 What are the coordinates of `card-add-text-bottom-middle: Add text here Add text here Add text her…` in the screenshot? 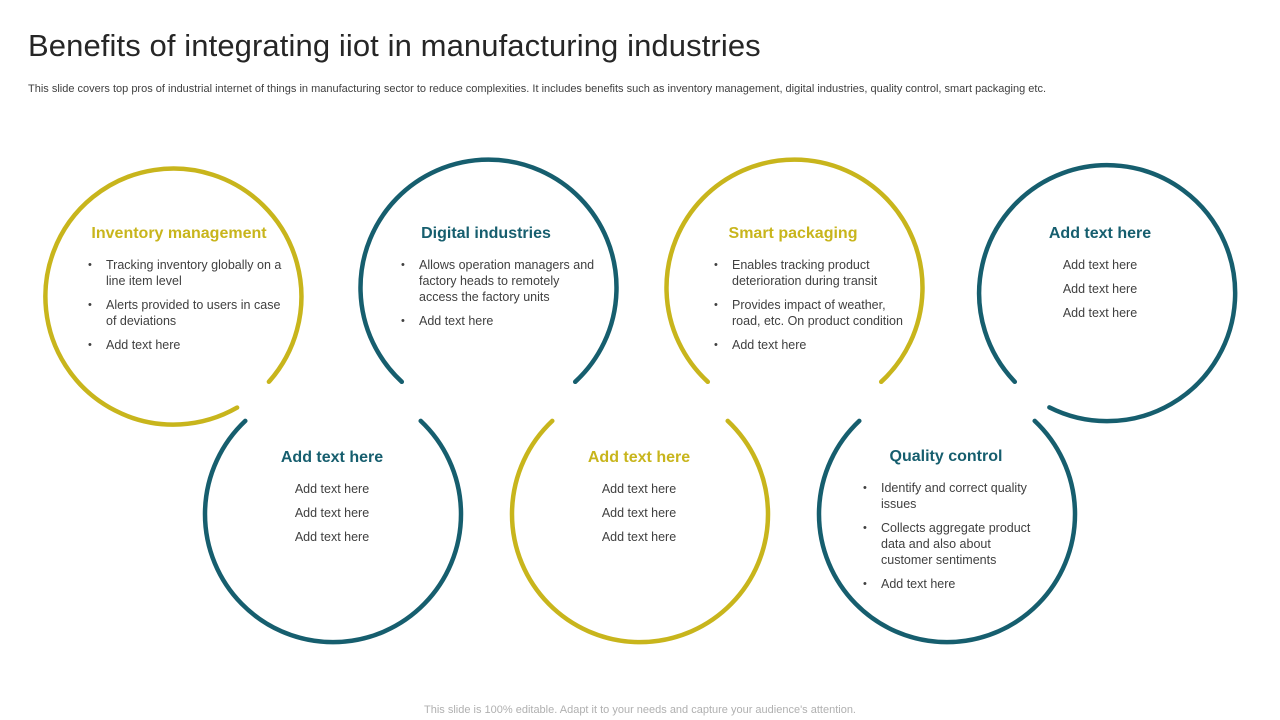 It's located at (639, 501).